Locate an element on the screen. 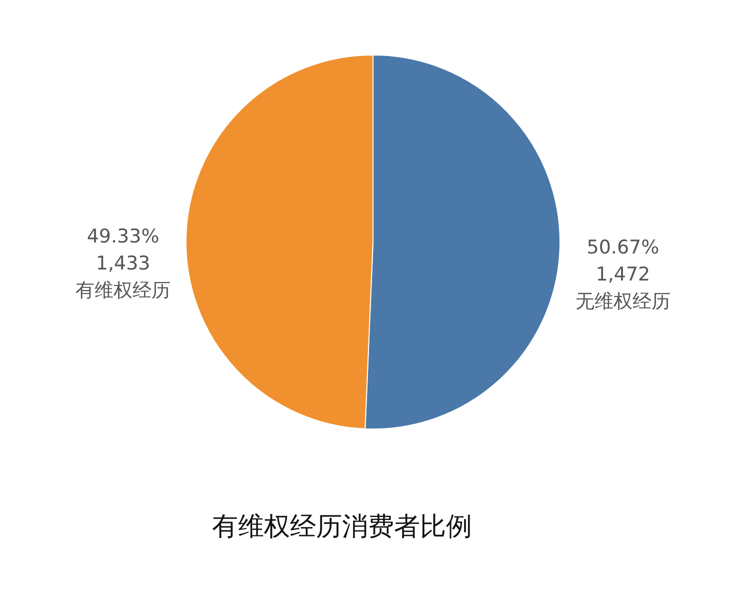 This screenshot has width=755, height=599. text: 有维权经历消费者比例 is located at coordinates (342, 527).